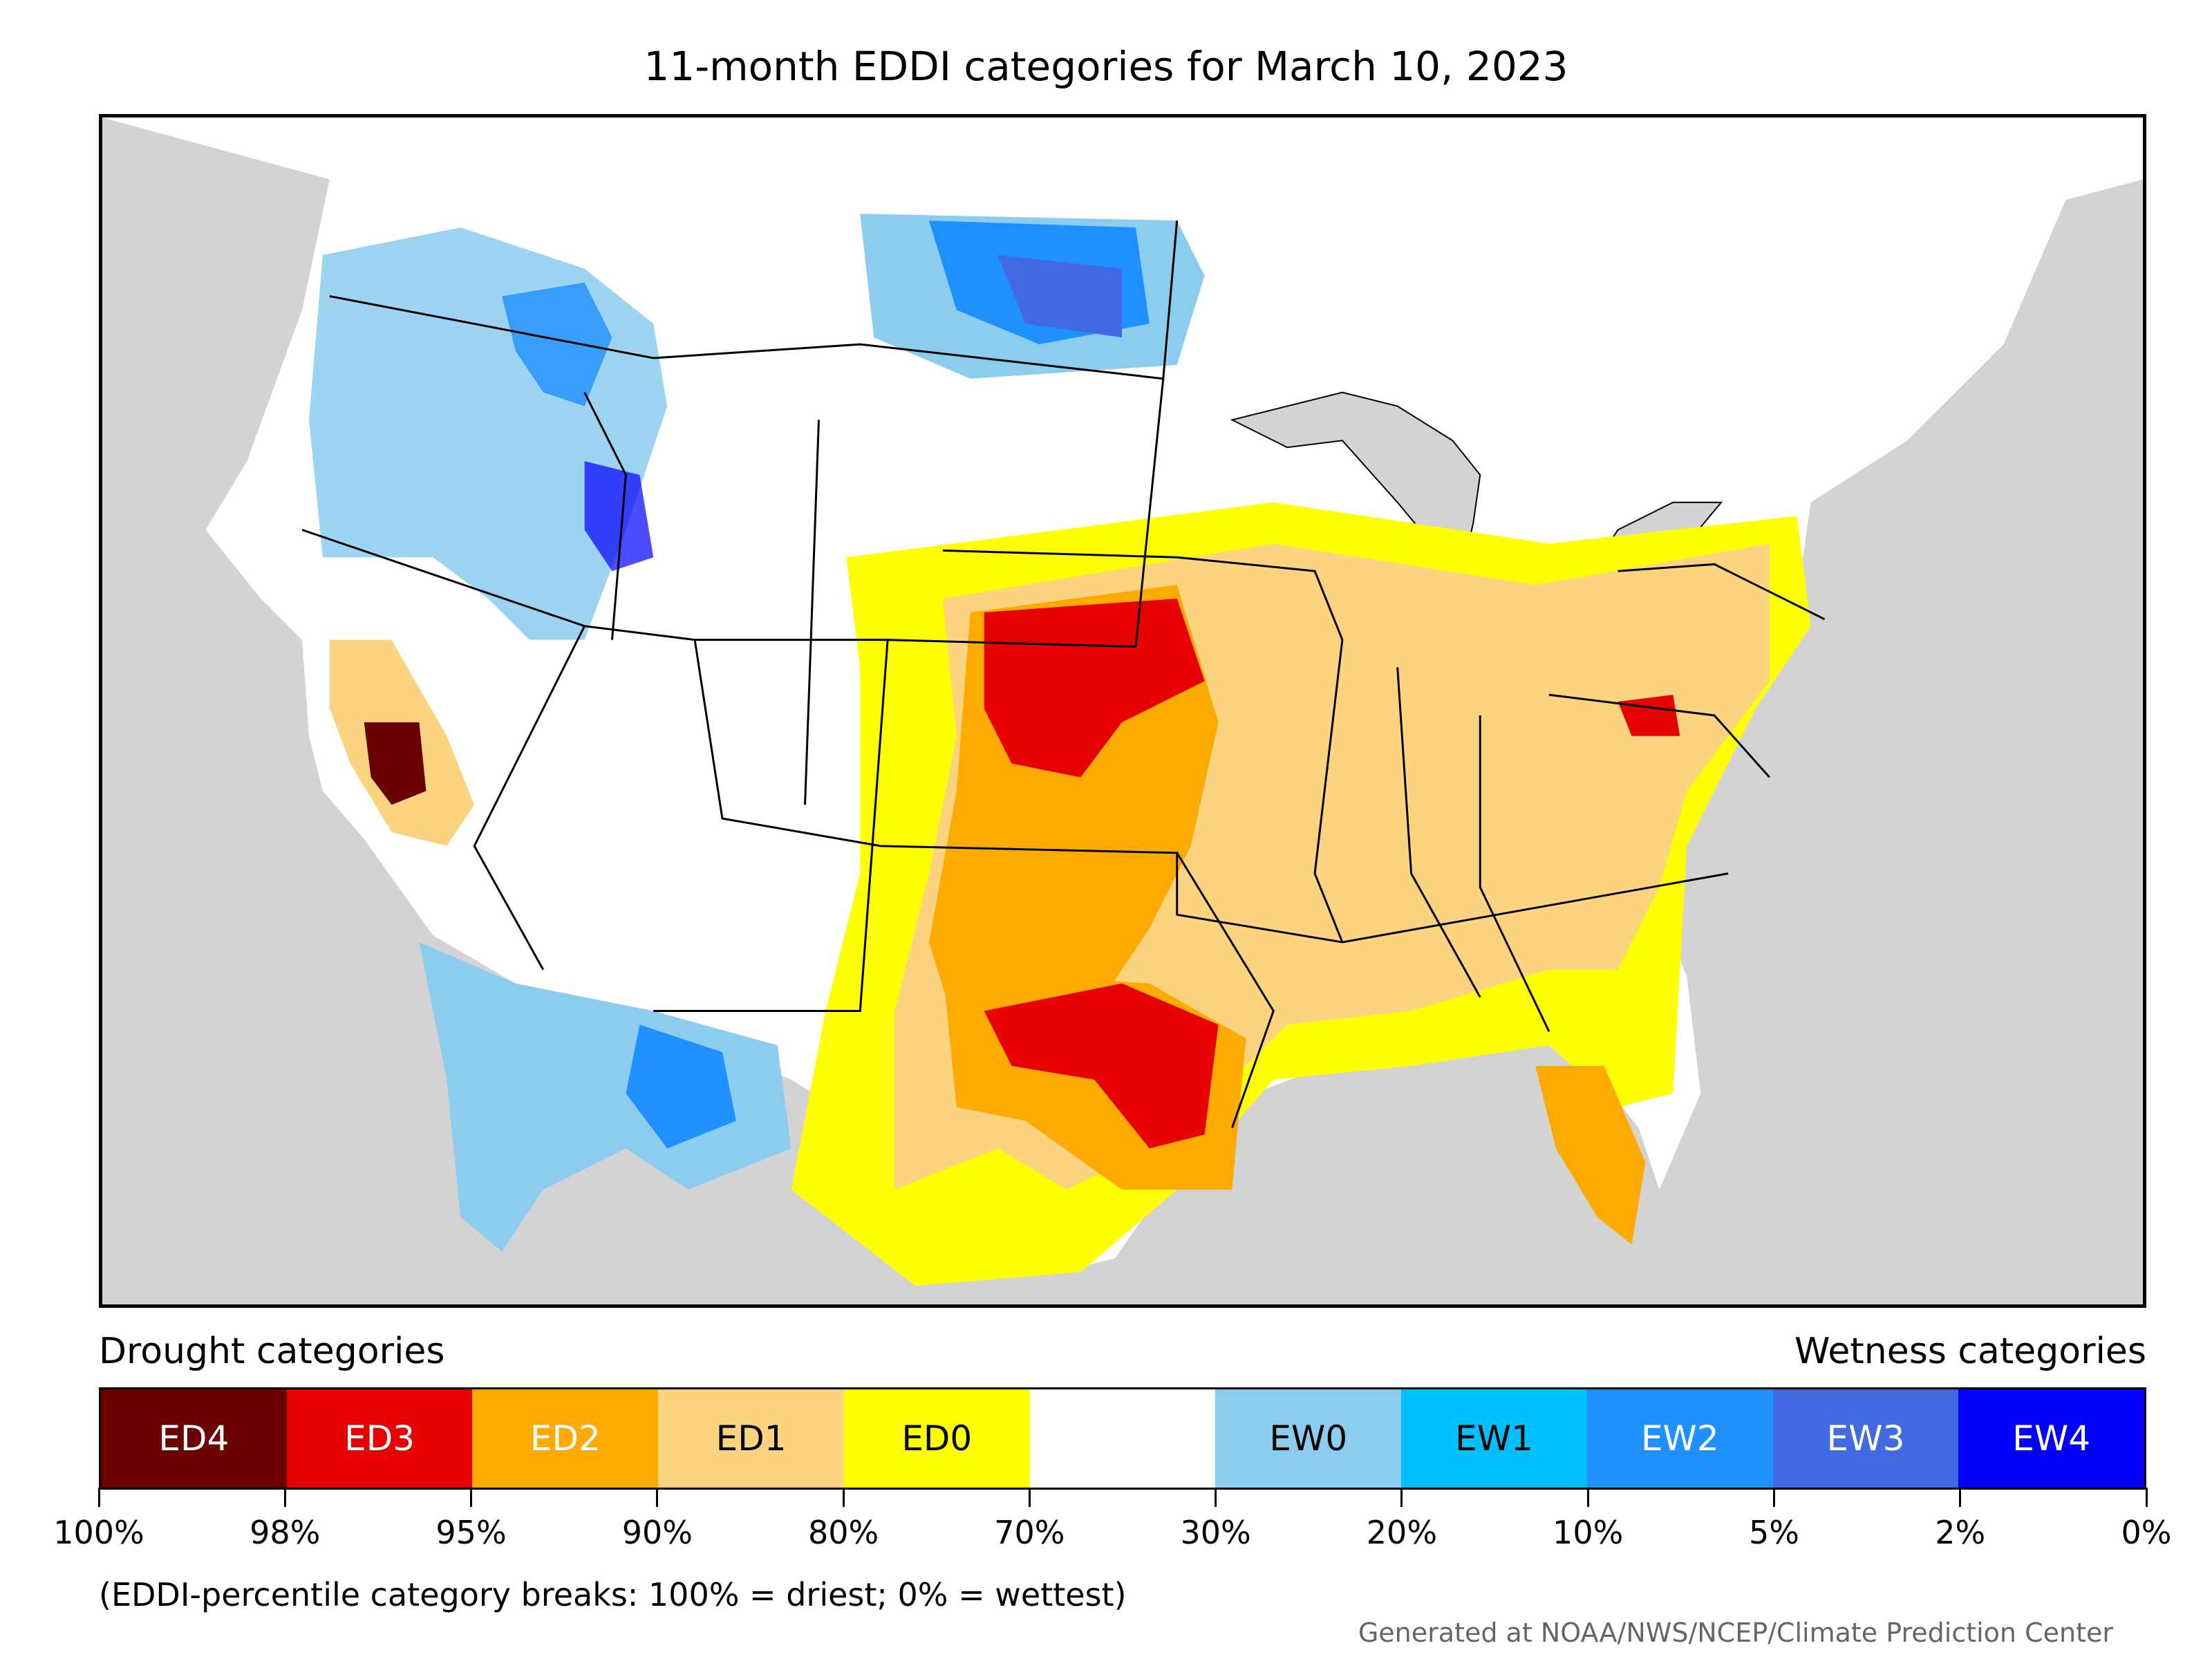  What do you see at coordinates (99, 1532) in the screenshot?
I see `colorbar-tick-label: 100%` at bounding box center [99, 1532].